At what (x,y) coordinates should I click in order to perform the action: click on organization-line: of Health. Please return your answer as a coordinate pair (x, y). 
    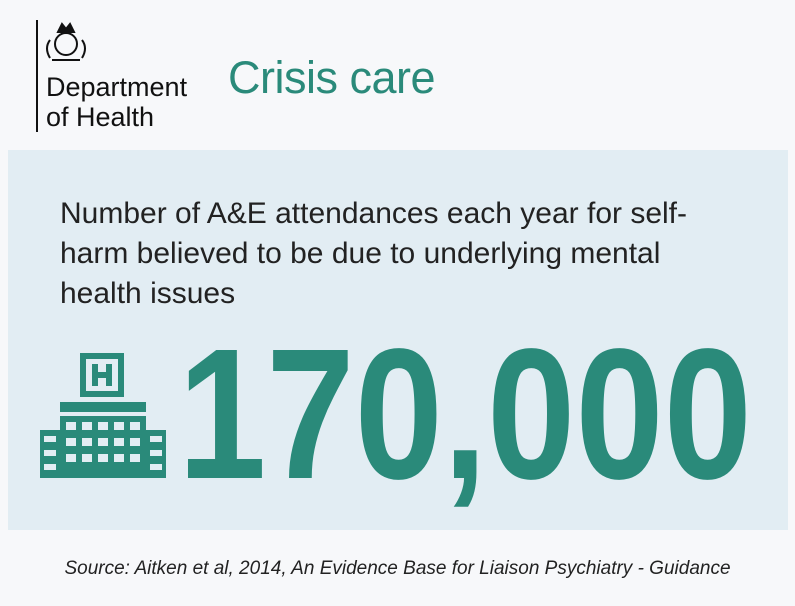
    Looking at the image, I should click on (100, 117).